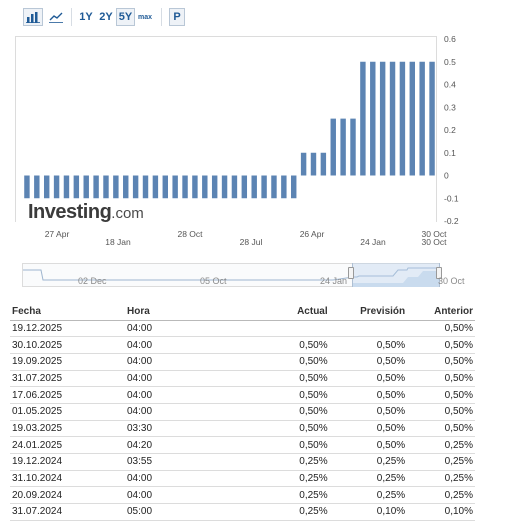 This screenshot has width=510, height=531. Describe the element at coordinates (67, 512) in the screenshot. I see `row-date: 31.07.2024` at that location.